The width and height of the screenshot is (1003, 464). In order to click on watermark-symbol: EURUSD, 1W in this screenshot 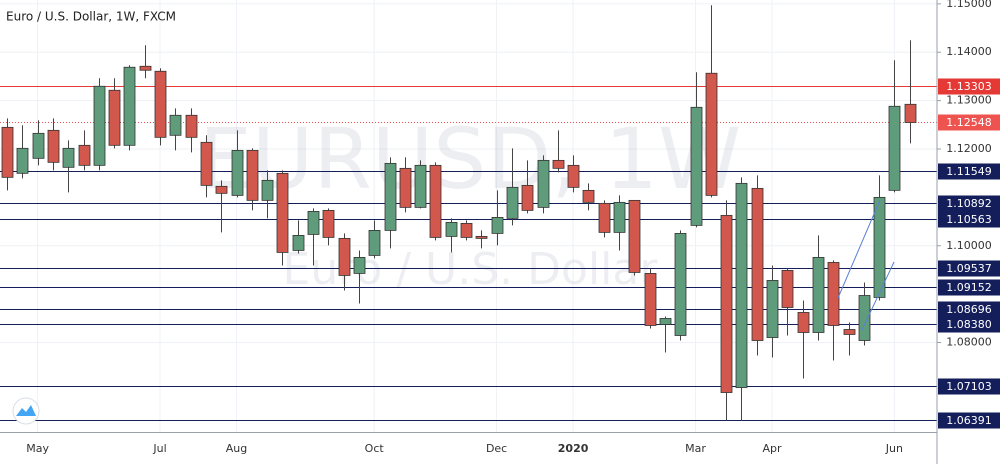, I will do `click(470, 159)`.